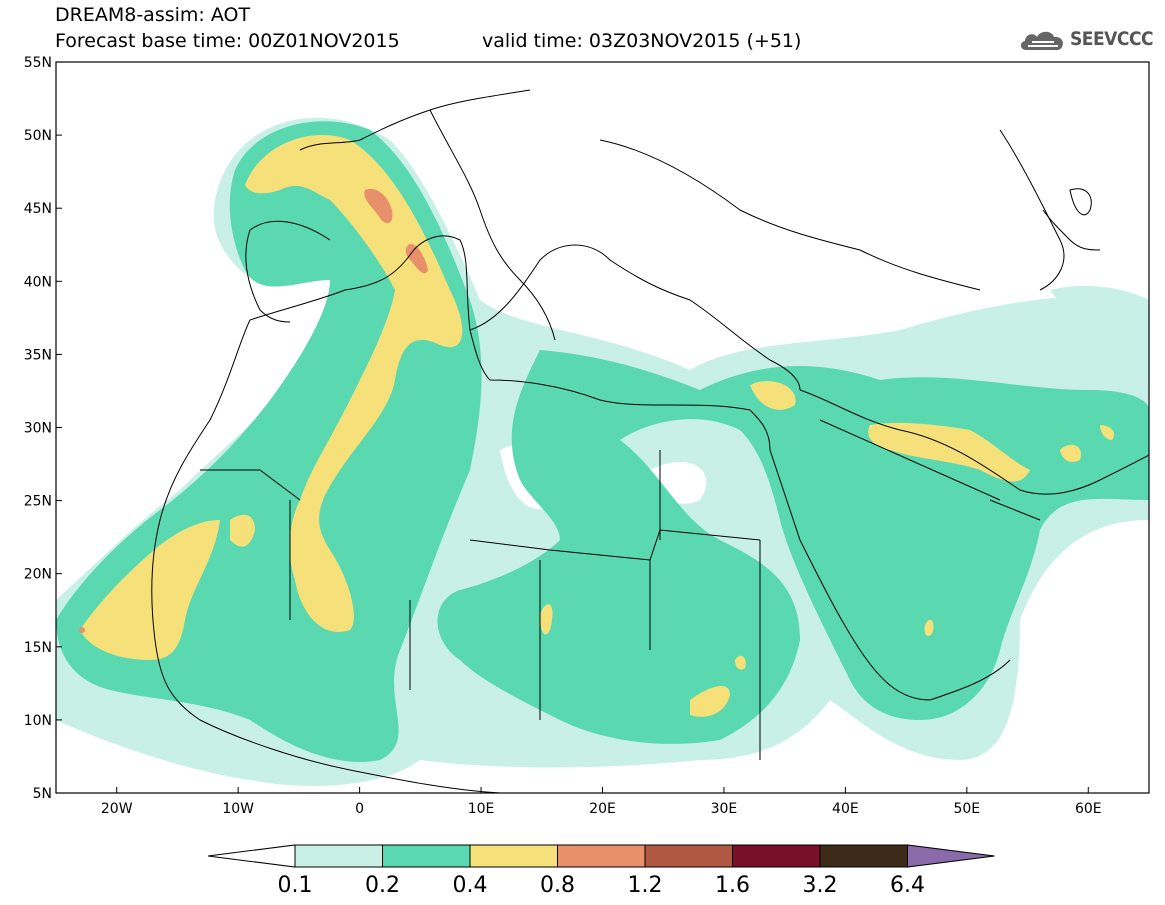  Describe the element at coordinates (38, 721) in the screenshot. I see `lat-tick-label: 10N` at that location.